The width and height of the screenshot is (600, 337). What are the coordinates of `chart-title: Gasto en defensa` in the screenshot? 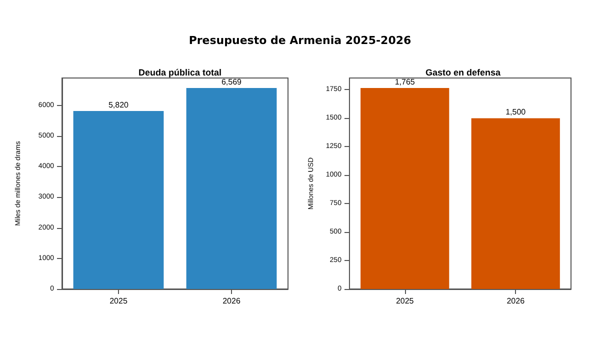 It's located at (463, 73).